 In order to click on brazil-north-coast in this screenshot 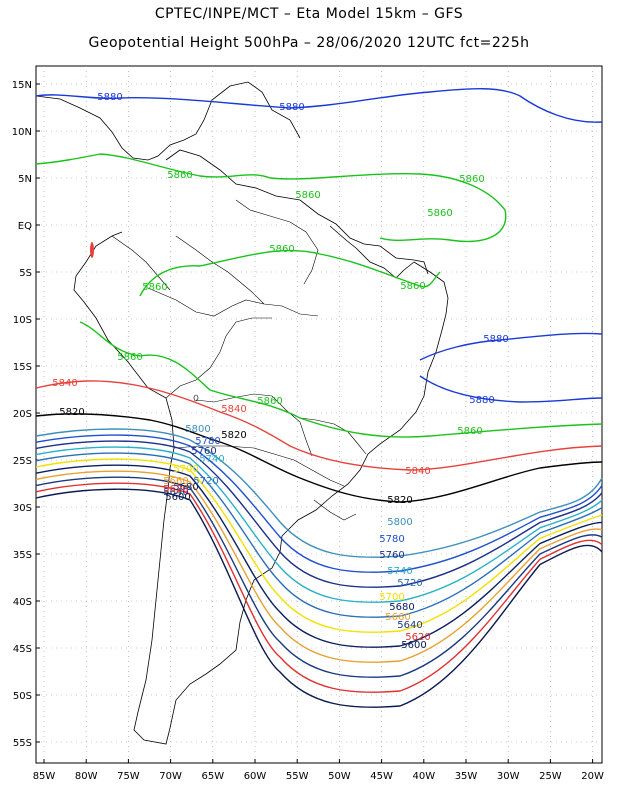, I will do `click(372, 252)`.